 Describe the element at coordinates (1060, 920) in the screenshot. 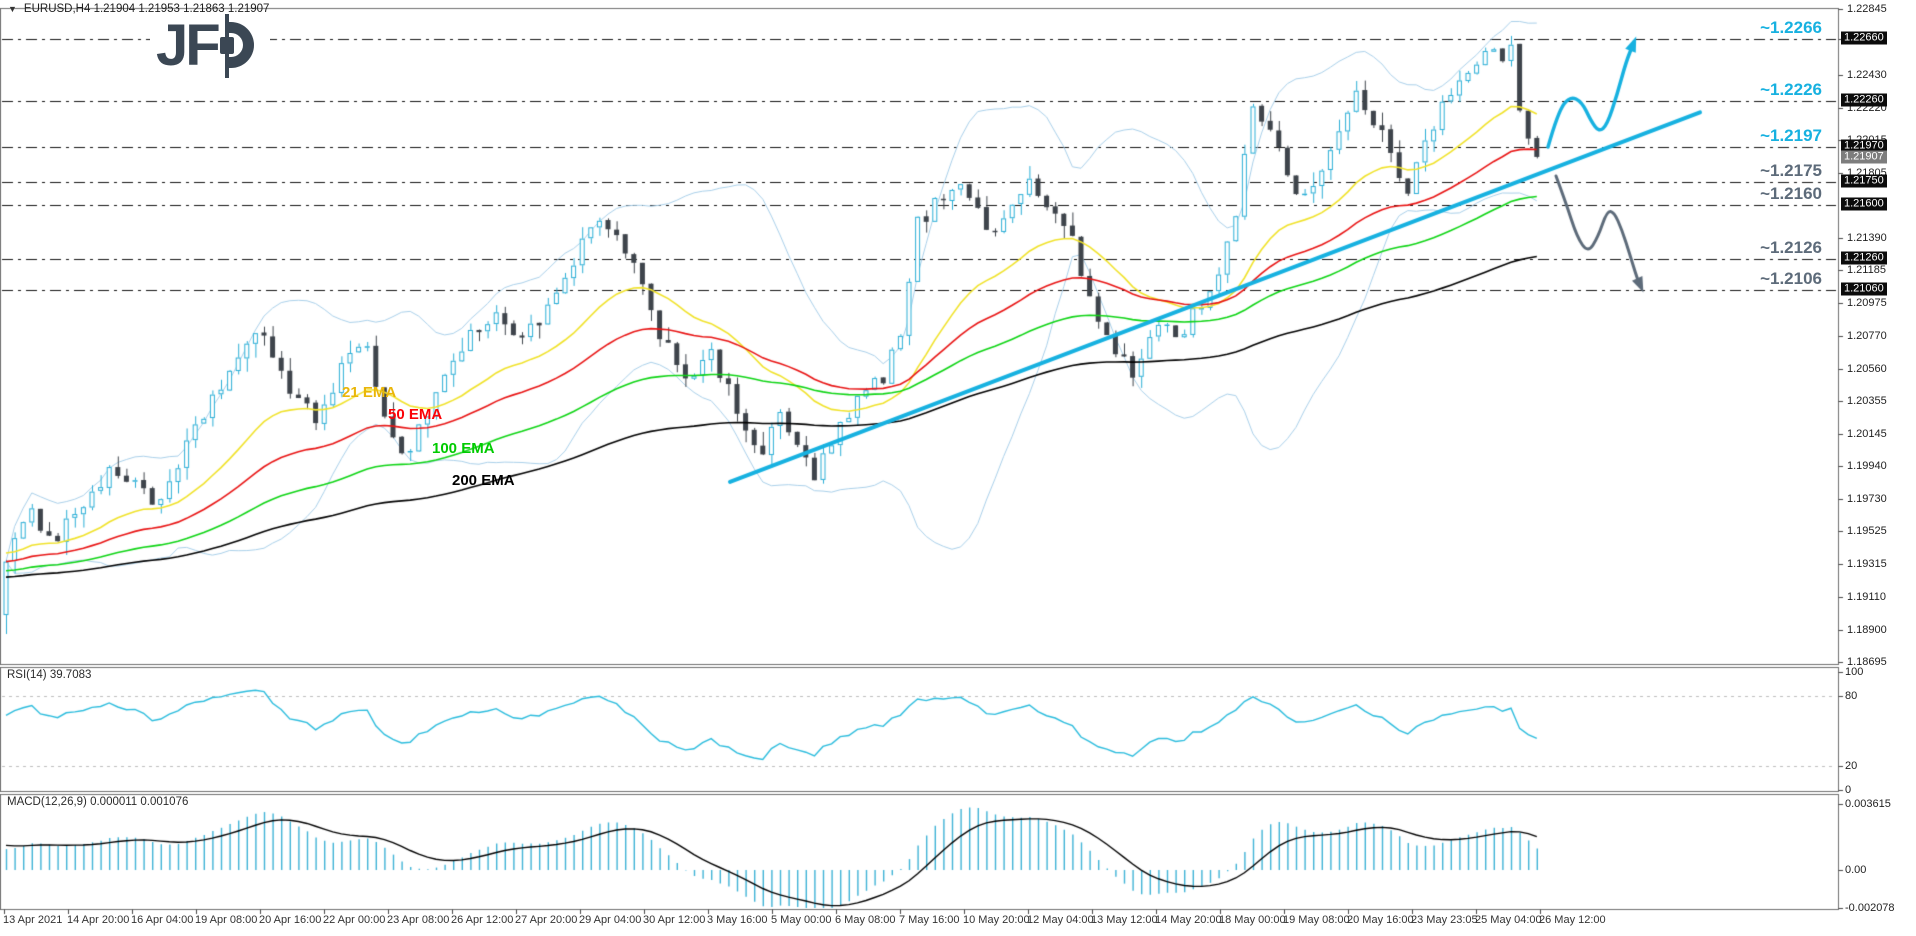

I see `time-label-16: 12 May 04:00` at that location.